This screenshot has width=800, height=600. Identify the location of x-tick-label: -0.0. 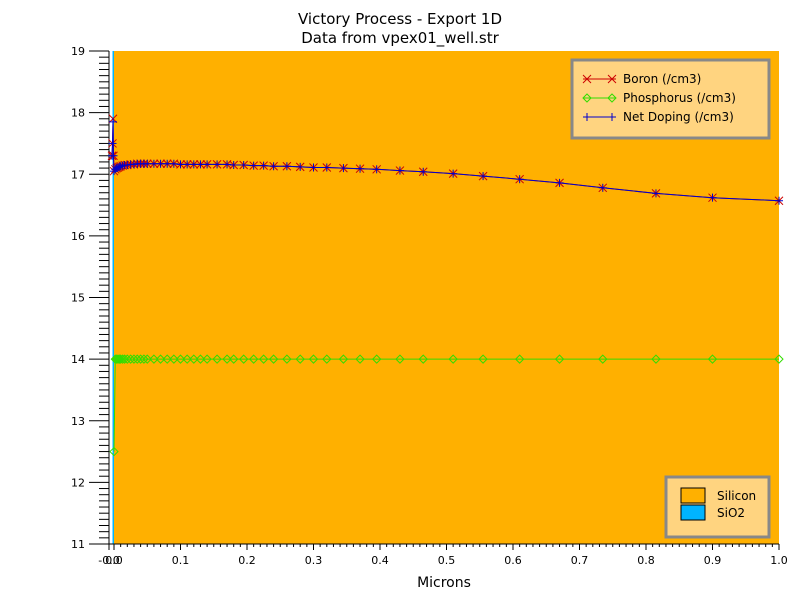
(108, 560).